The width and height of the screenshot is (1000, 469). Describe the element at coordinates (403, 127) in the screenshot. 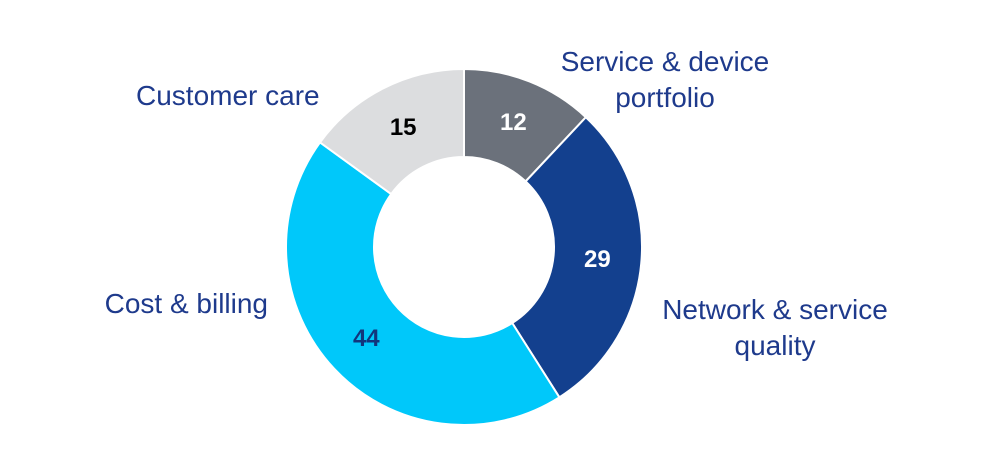

I see `value-label-customer-care: 15` at that location.